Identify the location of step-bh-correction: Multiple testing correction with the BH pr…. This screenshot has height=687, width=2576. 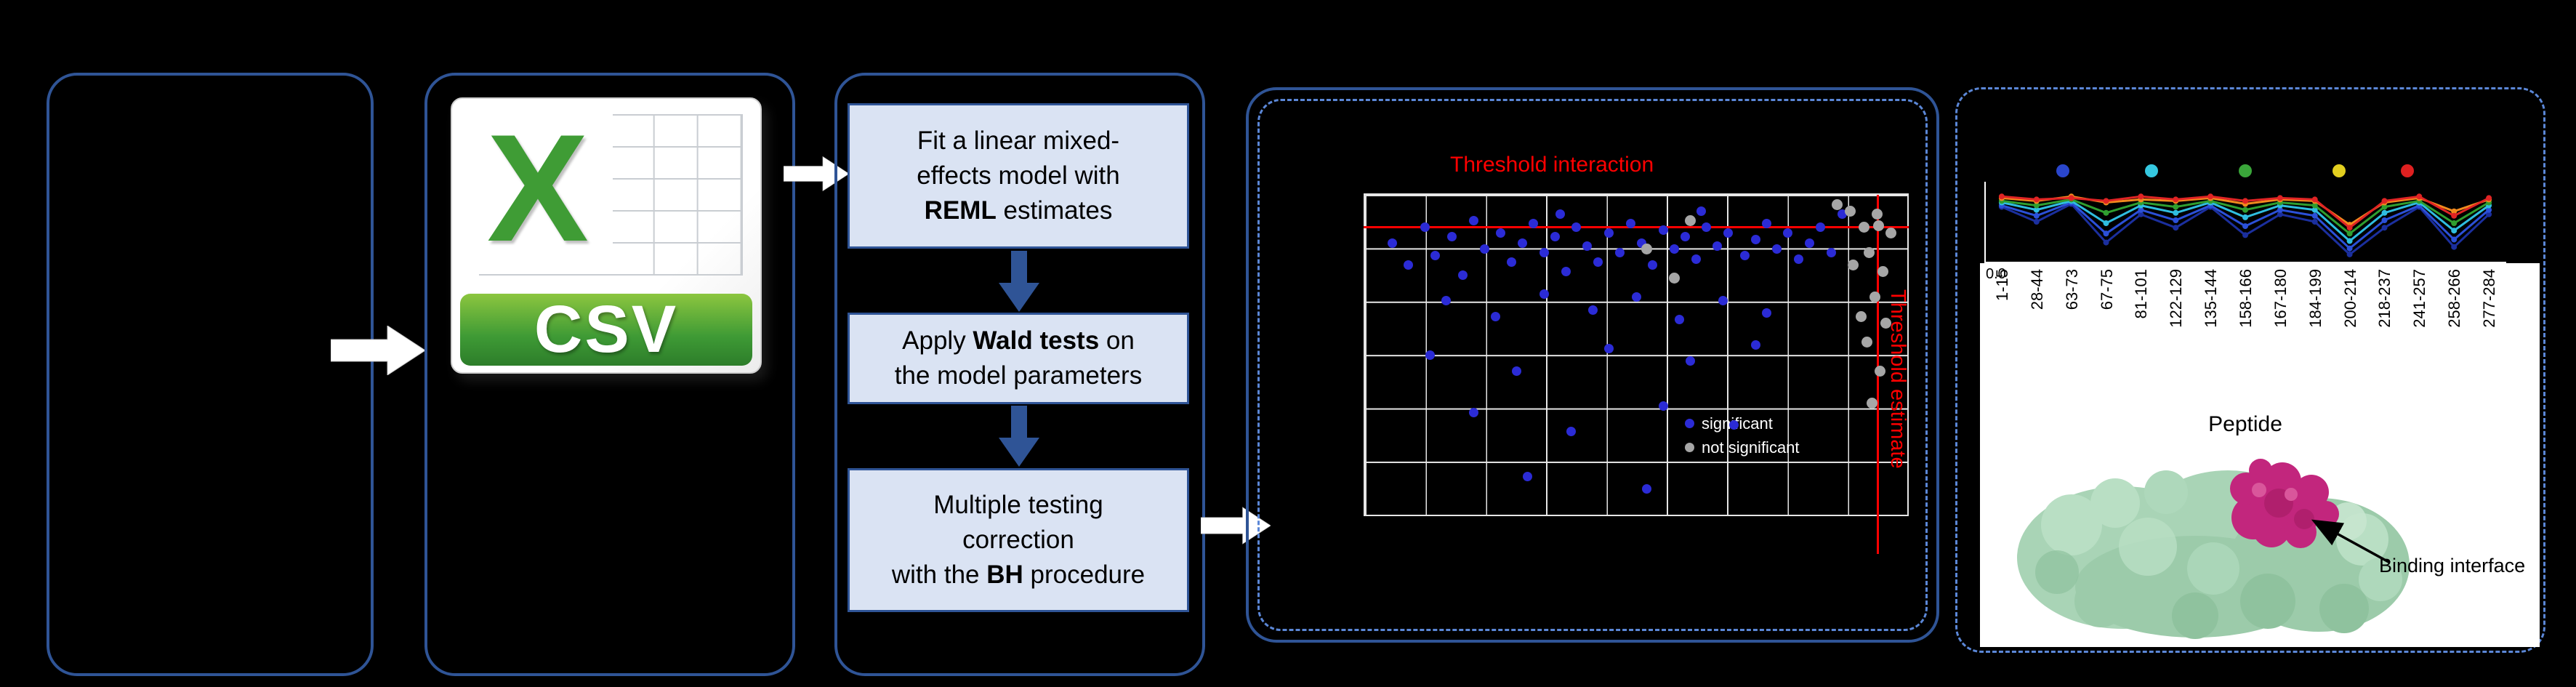
(1018, 540).